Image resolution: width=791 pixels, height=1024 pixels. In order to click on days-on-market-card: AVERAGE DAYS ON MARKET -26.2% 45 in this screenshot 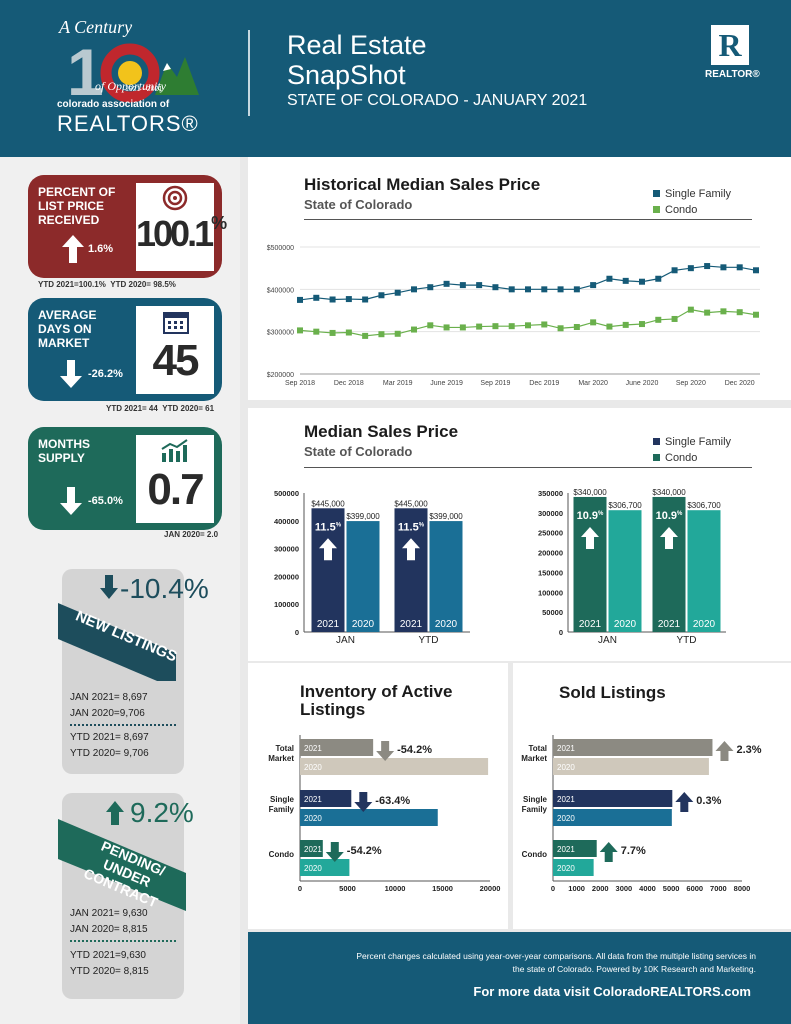, I will do `click(125, 349)`.